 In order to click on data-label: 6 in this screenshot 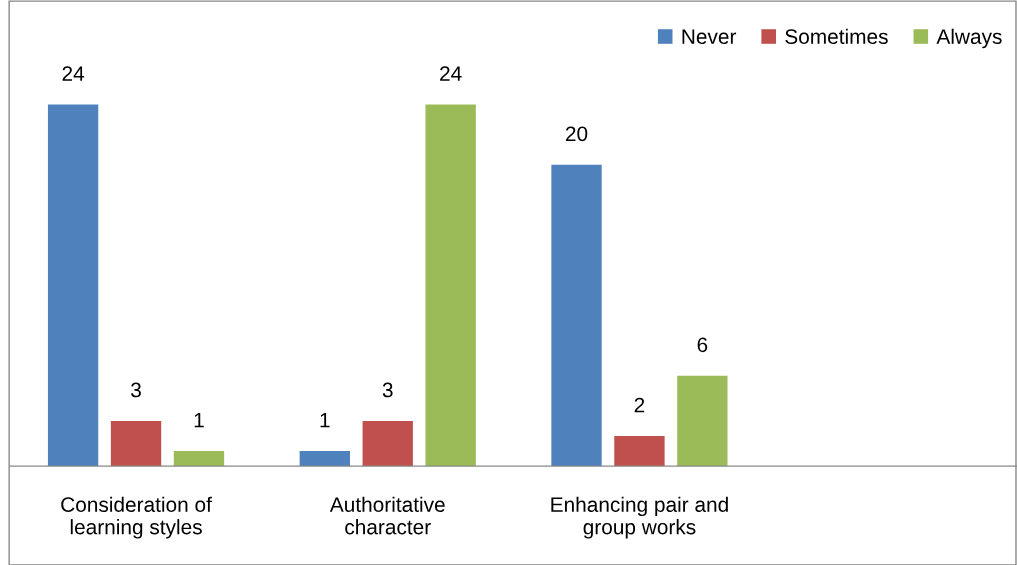, I will do `click(702, 345)`.